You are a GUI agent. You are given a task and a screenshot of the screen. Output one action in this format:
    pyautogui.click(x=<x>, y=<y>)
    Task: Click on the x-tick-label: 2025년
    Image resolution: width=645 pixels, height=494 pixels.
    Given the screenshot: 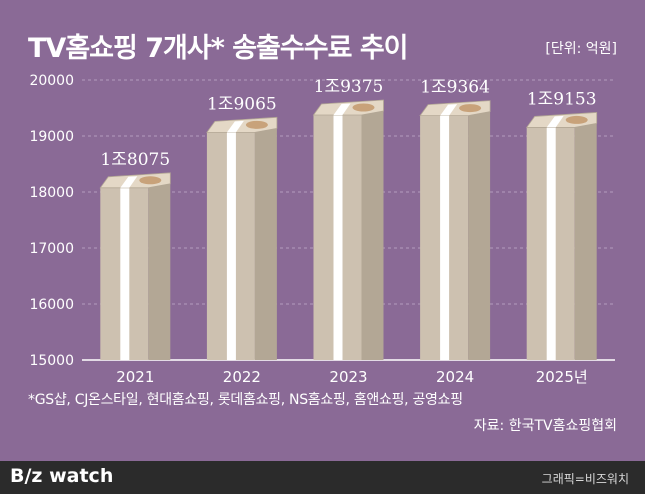 What is the action you would take?
    pyautogui.click(x=562, y=377)
    